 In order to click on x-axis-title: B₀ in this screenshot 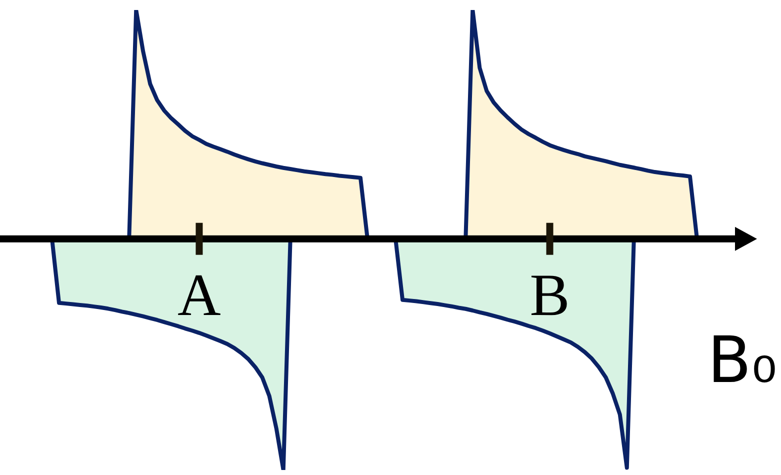, I will do `click(742, 361)`.